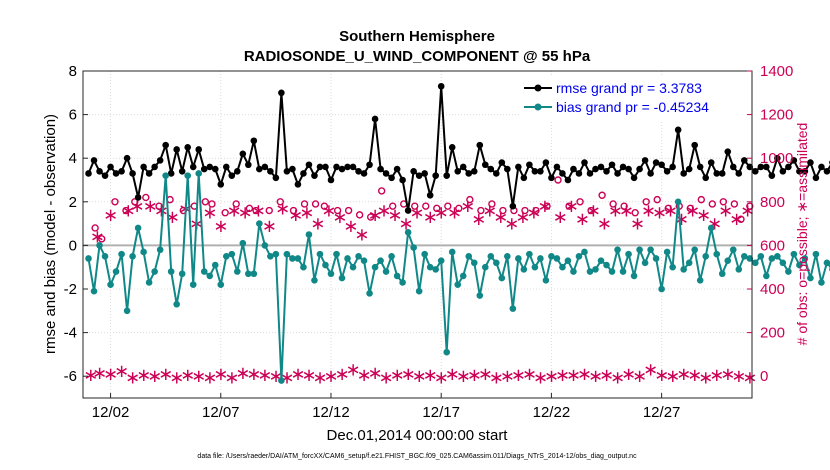 This screenshot has height=470, width=830. Describe the element at coordinates (764, 376) in the screenshot. I see `y-right-tick-label: 0` at that location.